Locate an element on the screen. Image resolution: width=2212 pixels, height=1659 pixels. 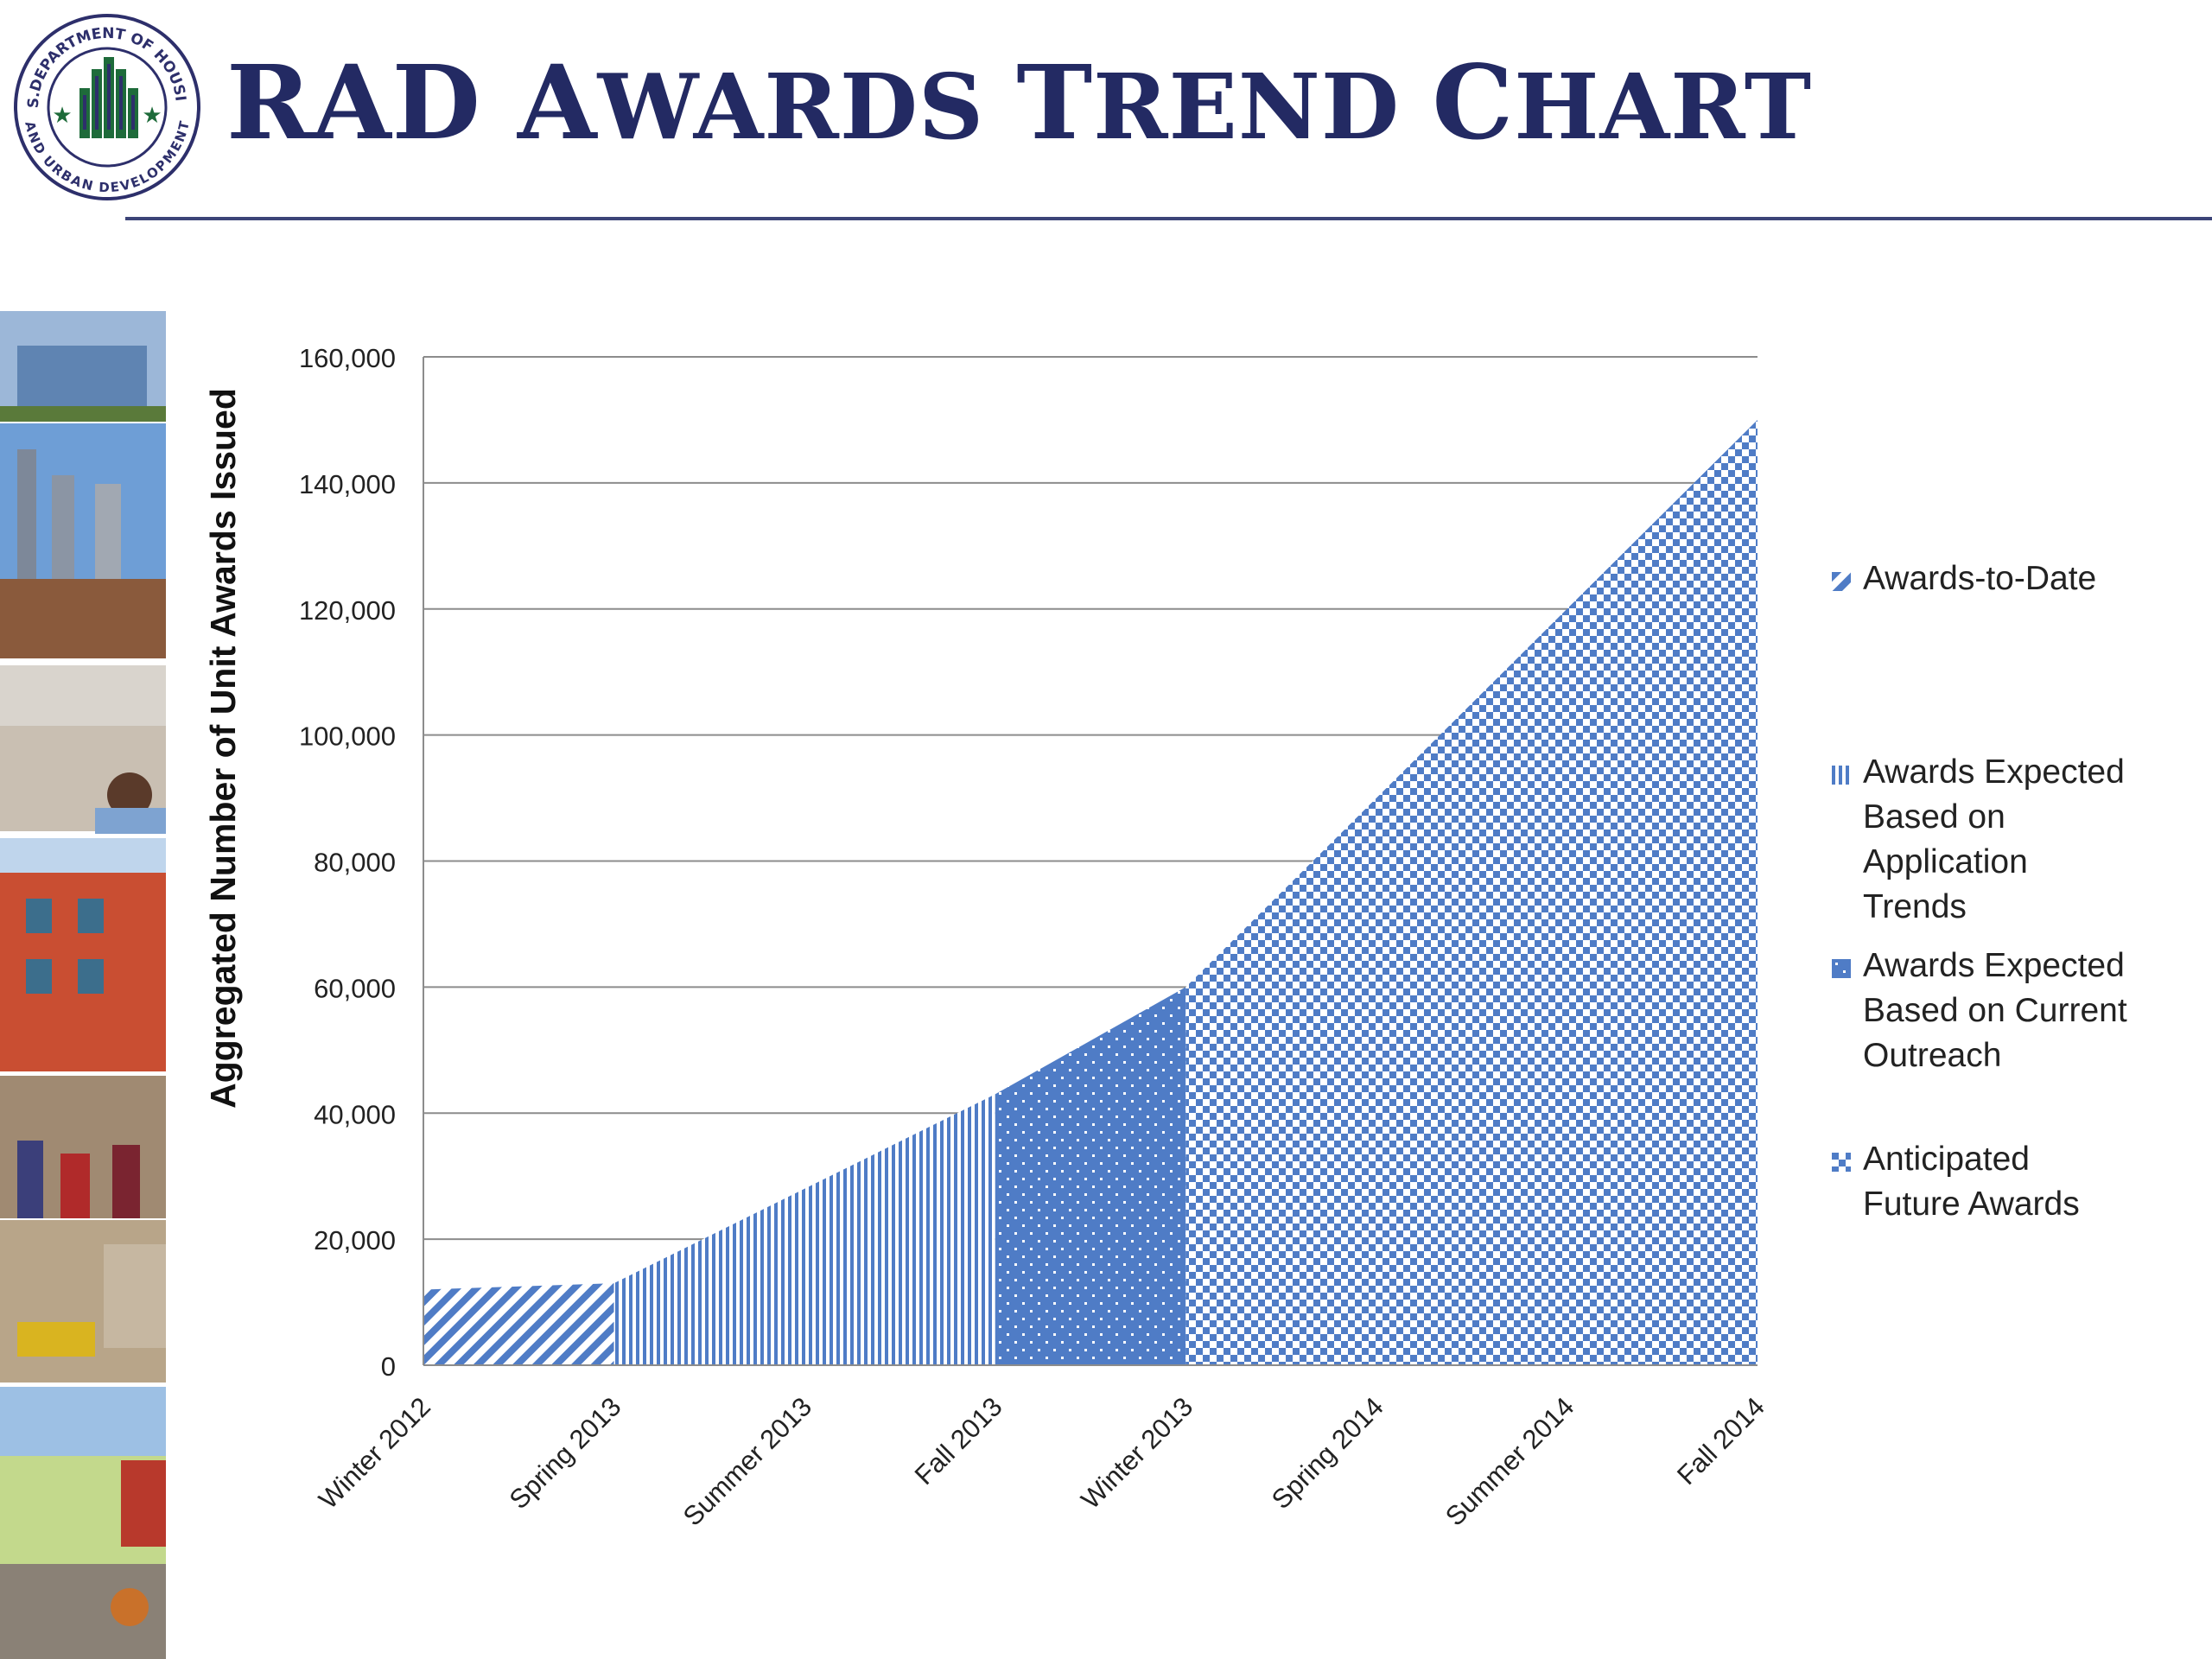
legend-label: Awards Expected Based on Current Outreach is located at coordinates (2027, 1011).